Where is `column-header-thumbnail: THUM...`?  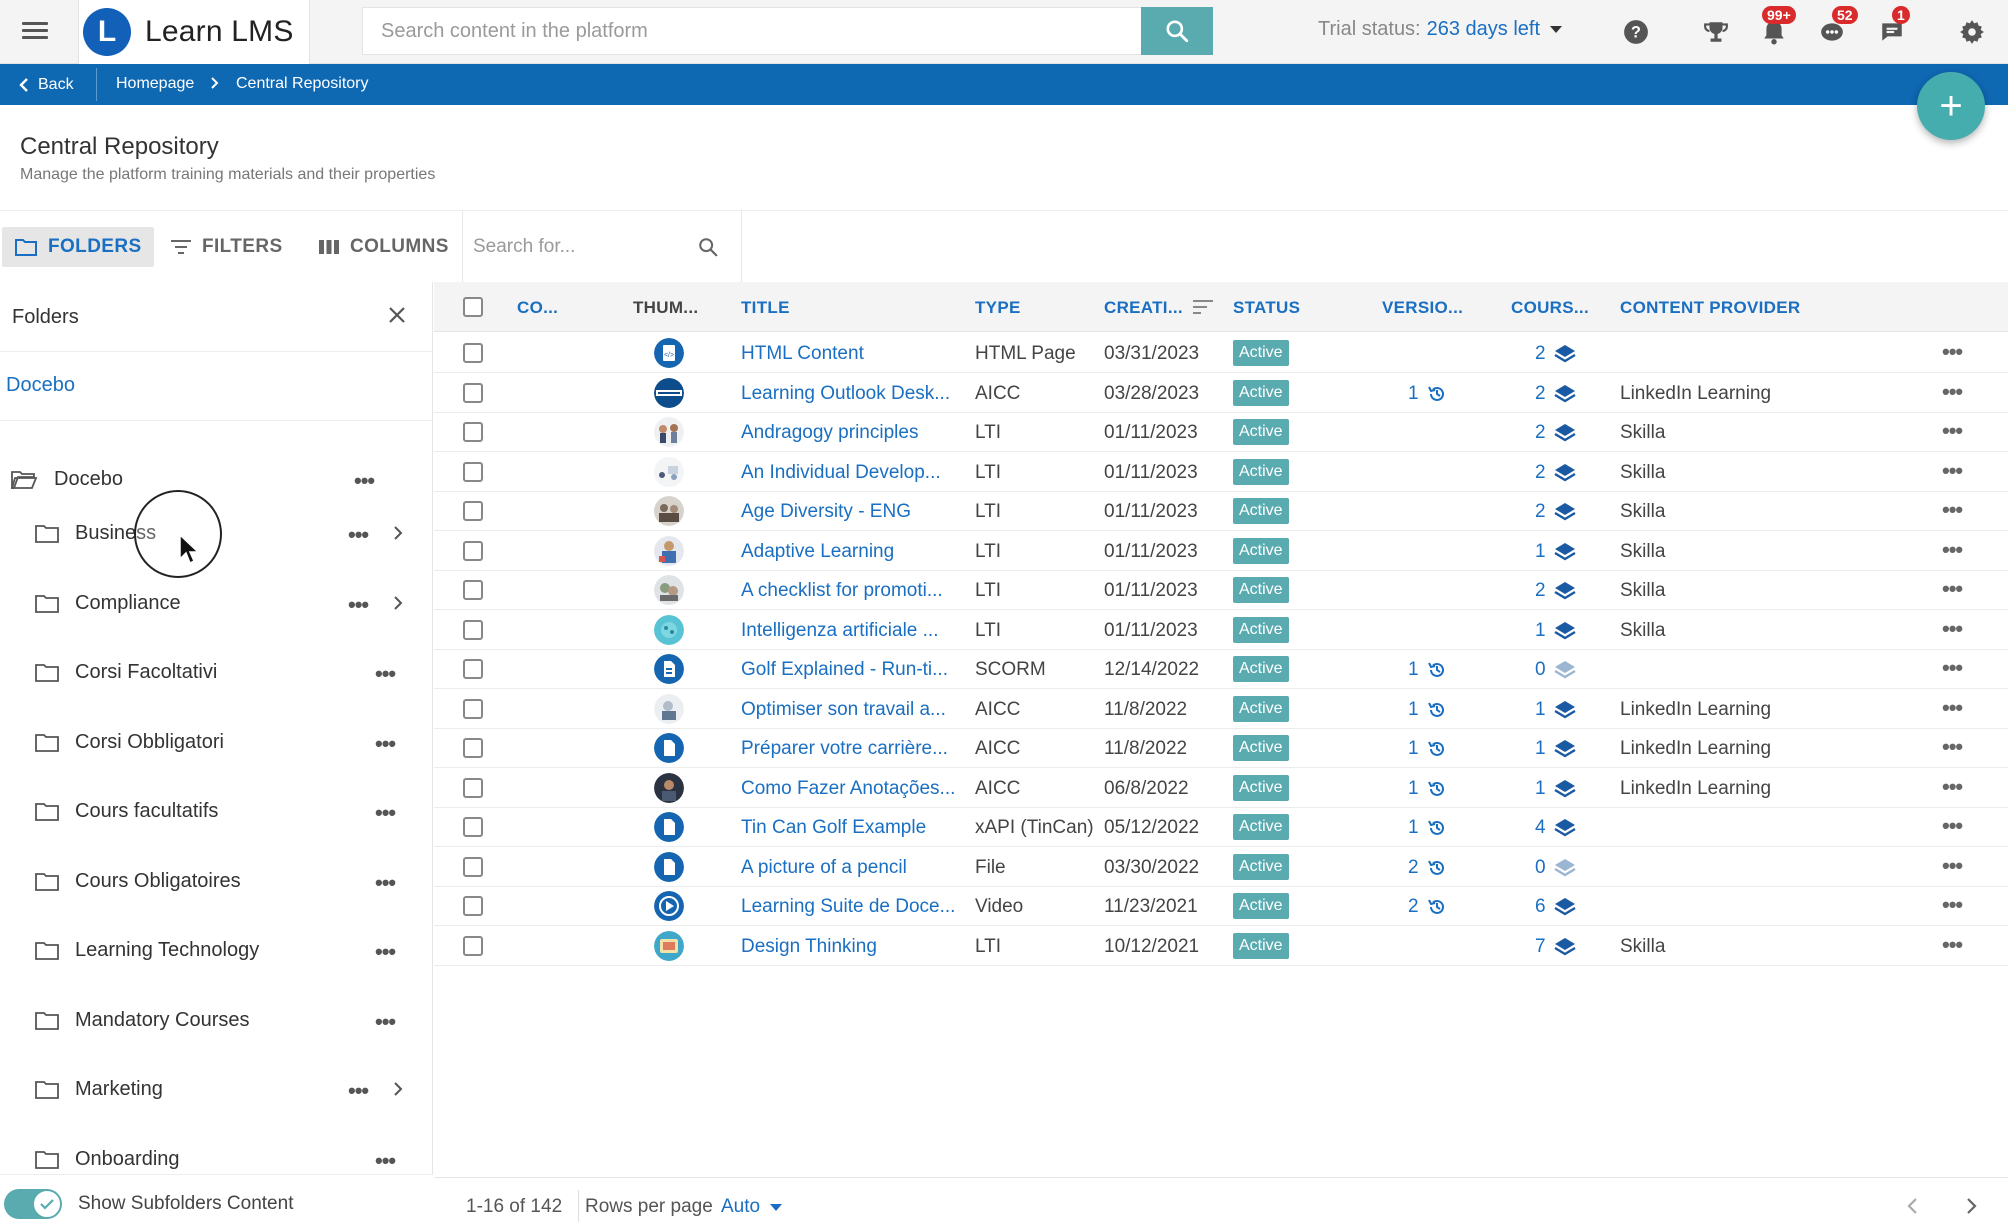 column-header-thumbnail: THUM... is located at coordinates (666, 307).